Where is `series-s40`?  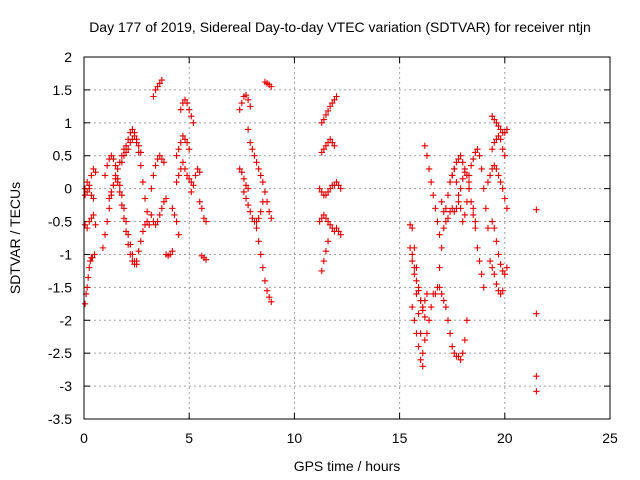
series-s40 is located at coordinates (461, 195).